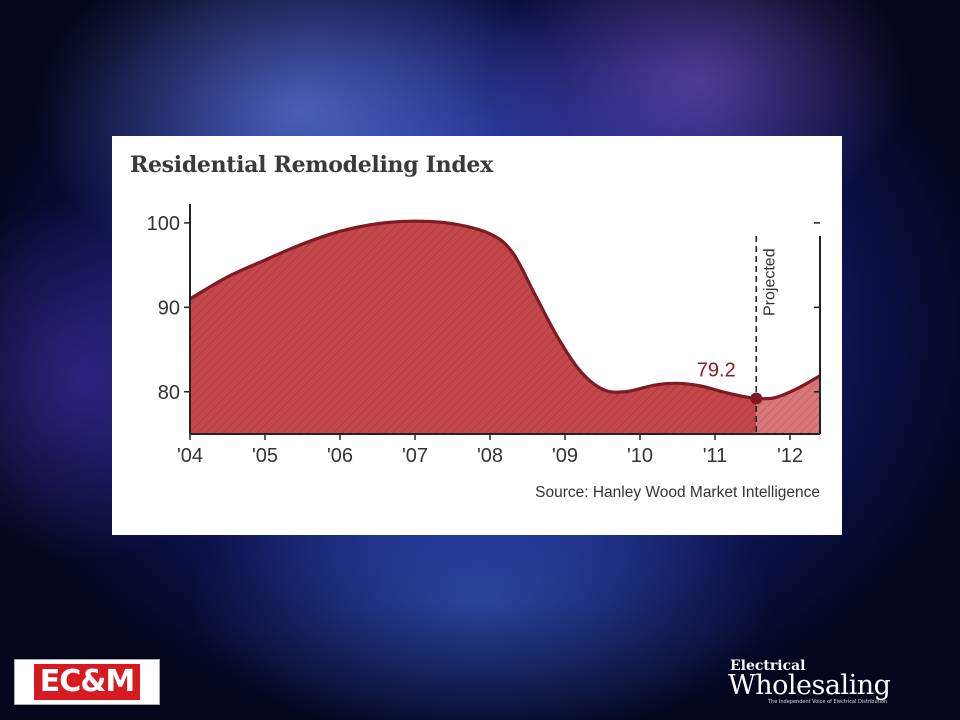 The image size is (960, 720). Describe the element at coordinates (565, 456) in the screenshot. I see `x-tick-label: '09` at that location.